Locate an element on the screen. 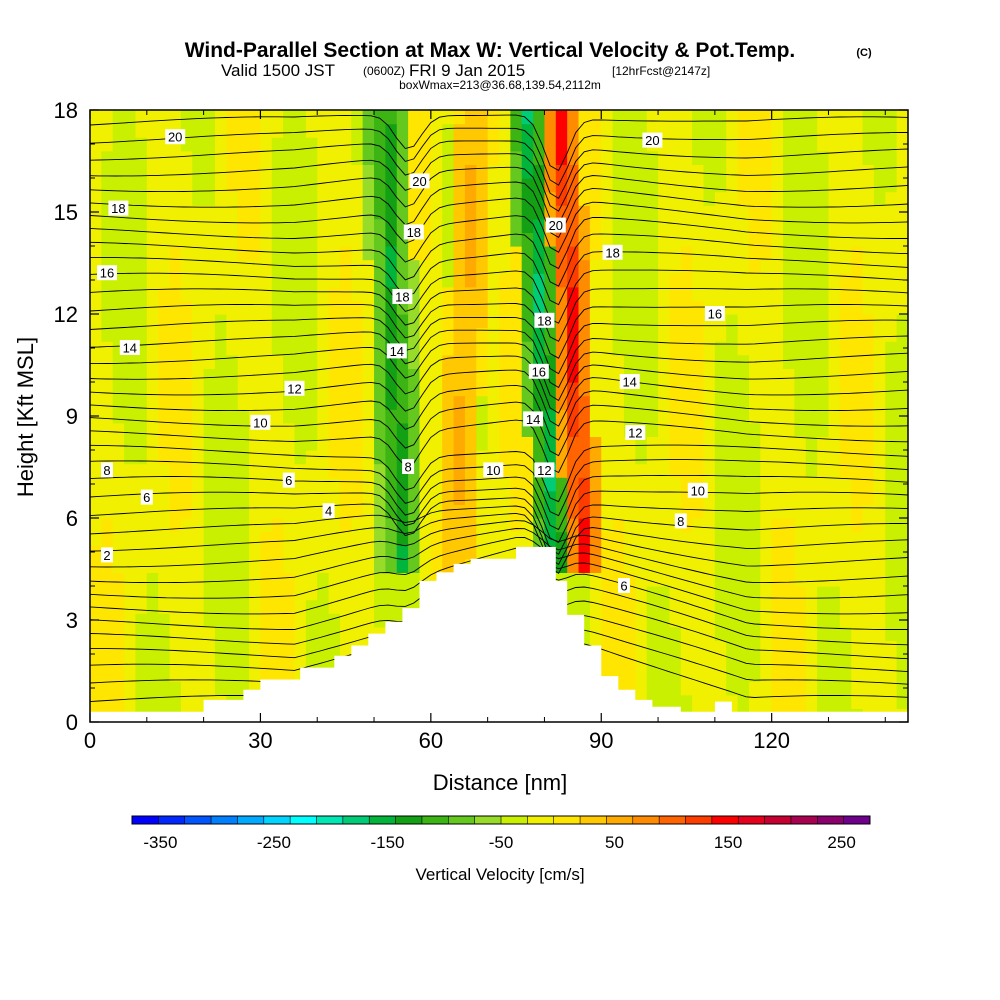  contour-label: 20 is located at coordinates (652, 140).